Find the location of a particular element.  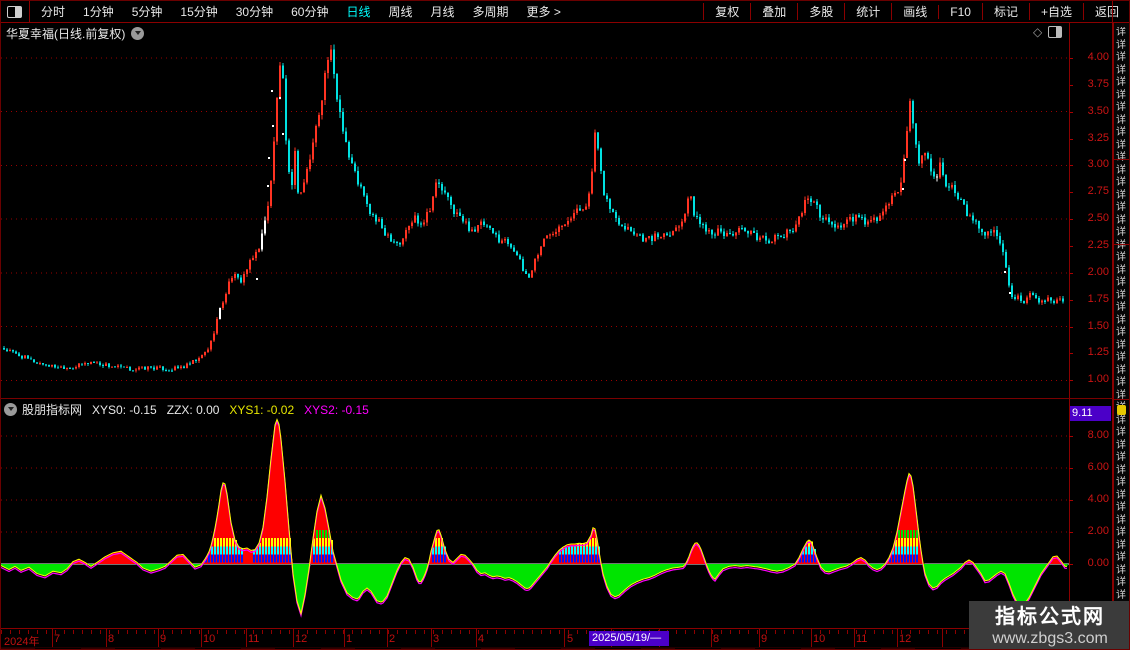

toolbar-item-+自选: +自选 is located at coordinates (1055, 11).